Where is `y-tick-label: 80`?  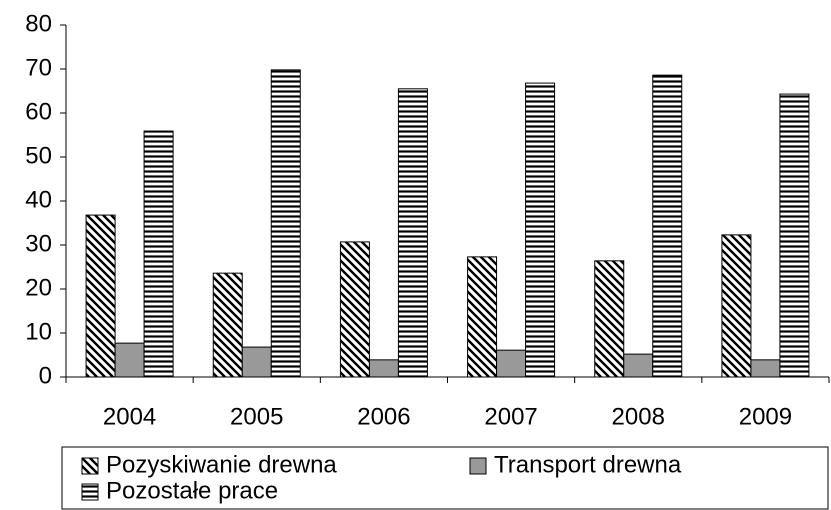
y-tick-label: 80 is located at coordinates (38, 23).